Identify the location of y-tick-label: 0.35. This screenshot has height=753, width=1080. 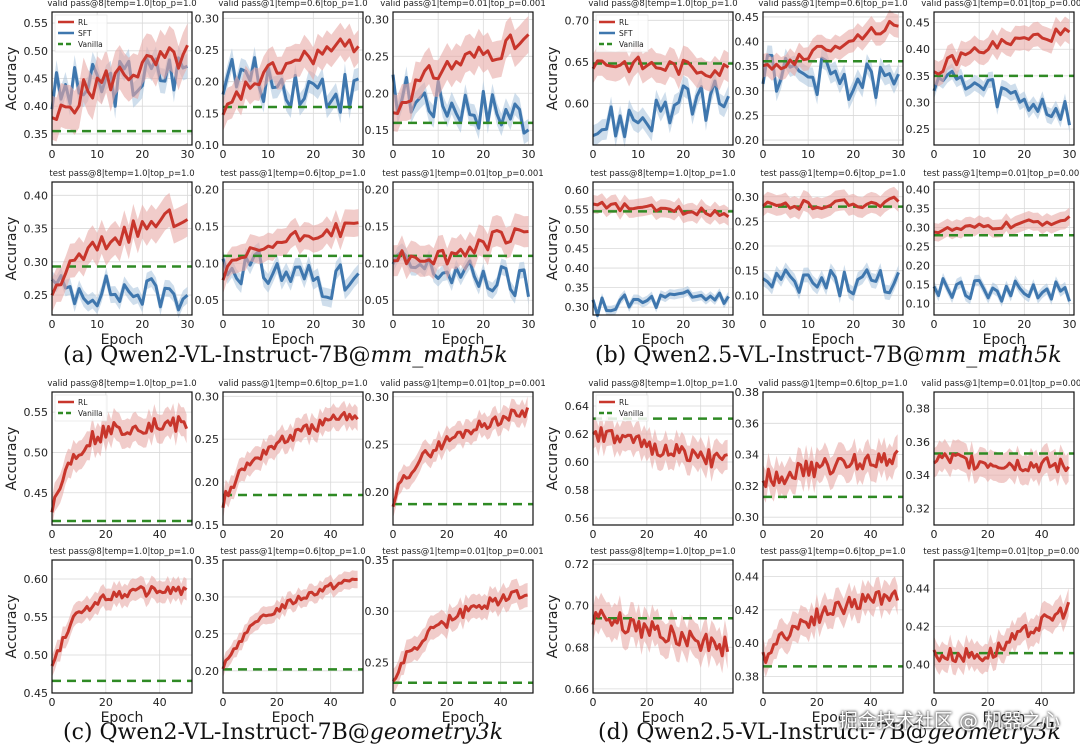
(207, 560).